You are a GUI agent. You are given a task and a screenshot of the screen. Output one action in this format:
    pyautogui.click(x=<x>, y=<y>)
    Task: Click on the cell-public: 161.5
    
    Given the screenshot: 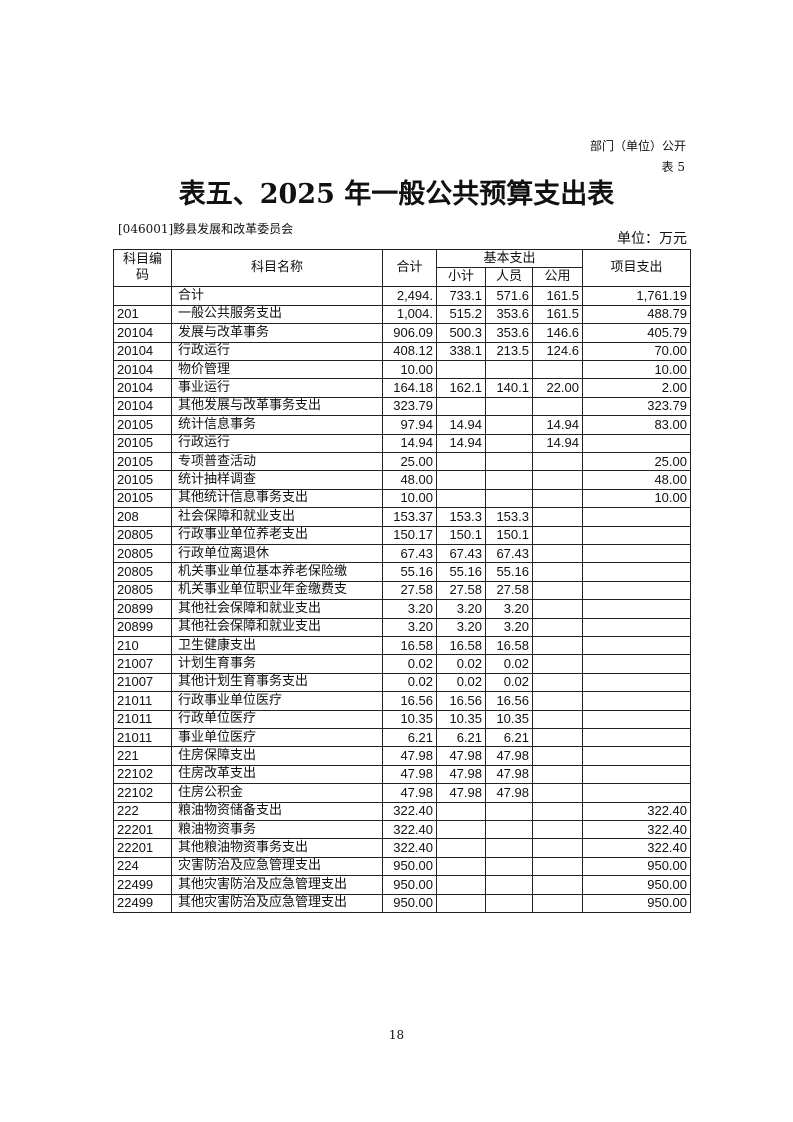 What is the action you would take?
    pyautogui.click(x=558, y=315)
    